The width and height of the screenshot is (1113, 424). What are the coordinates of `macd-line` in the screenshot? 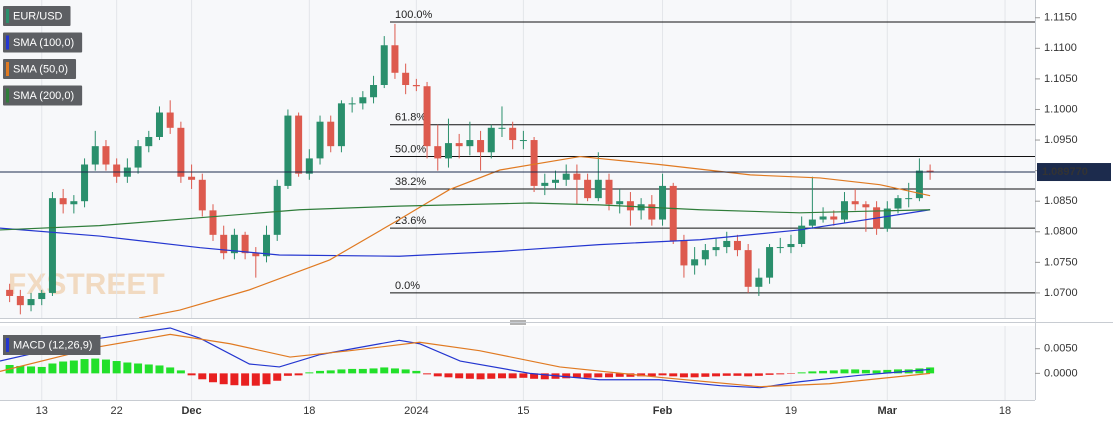 It's located at (465, 358).